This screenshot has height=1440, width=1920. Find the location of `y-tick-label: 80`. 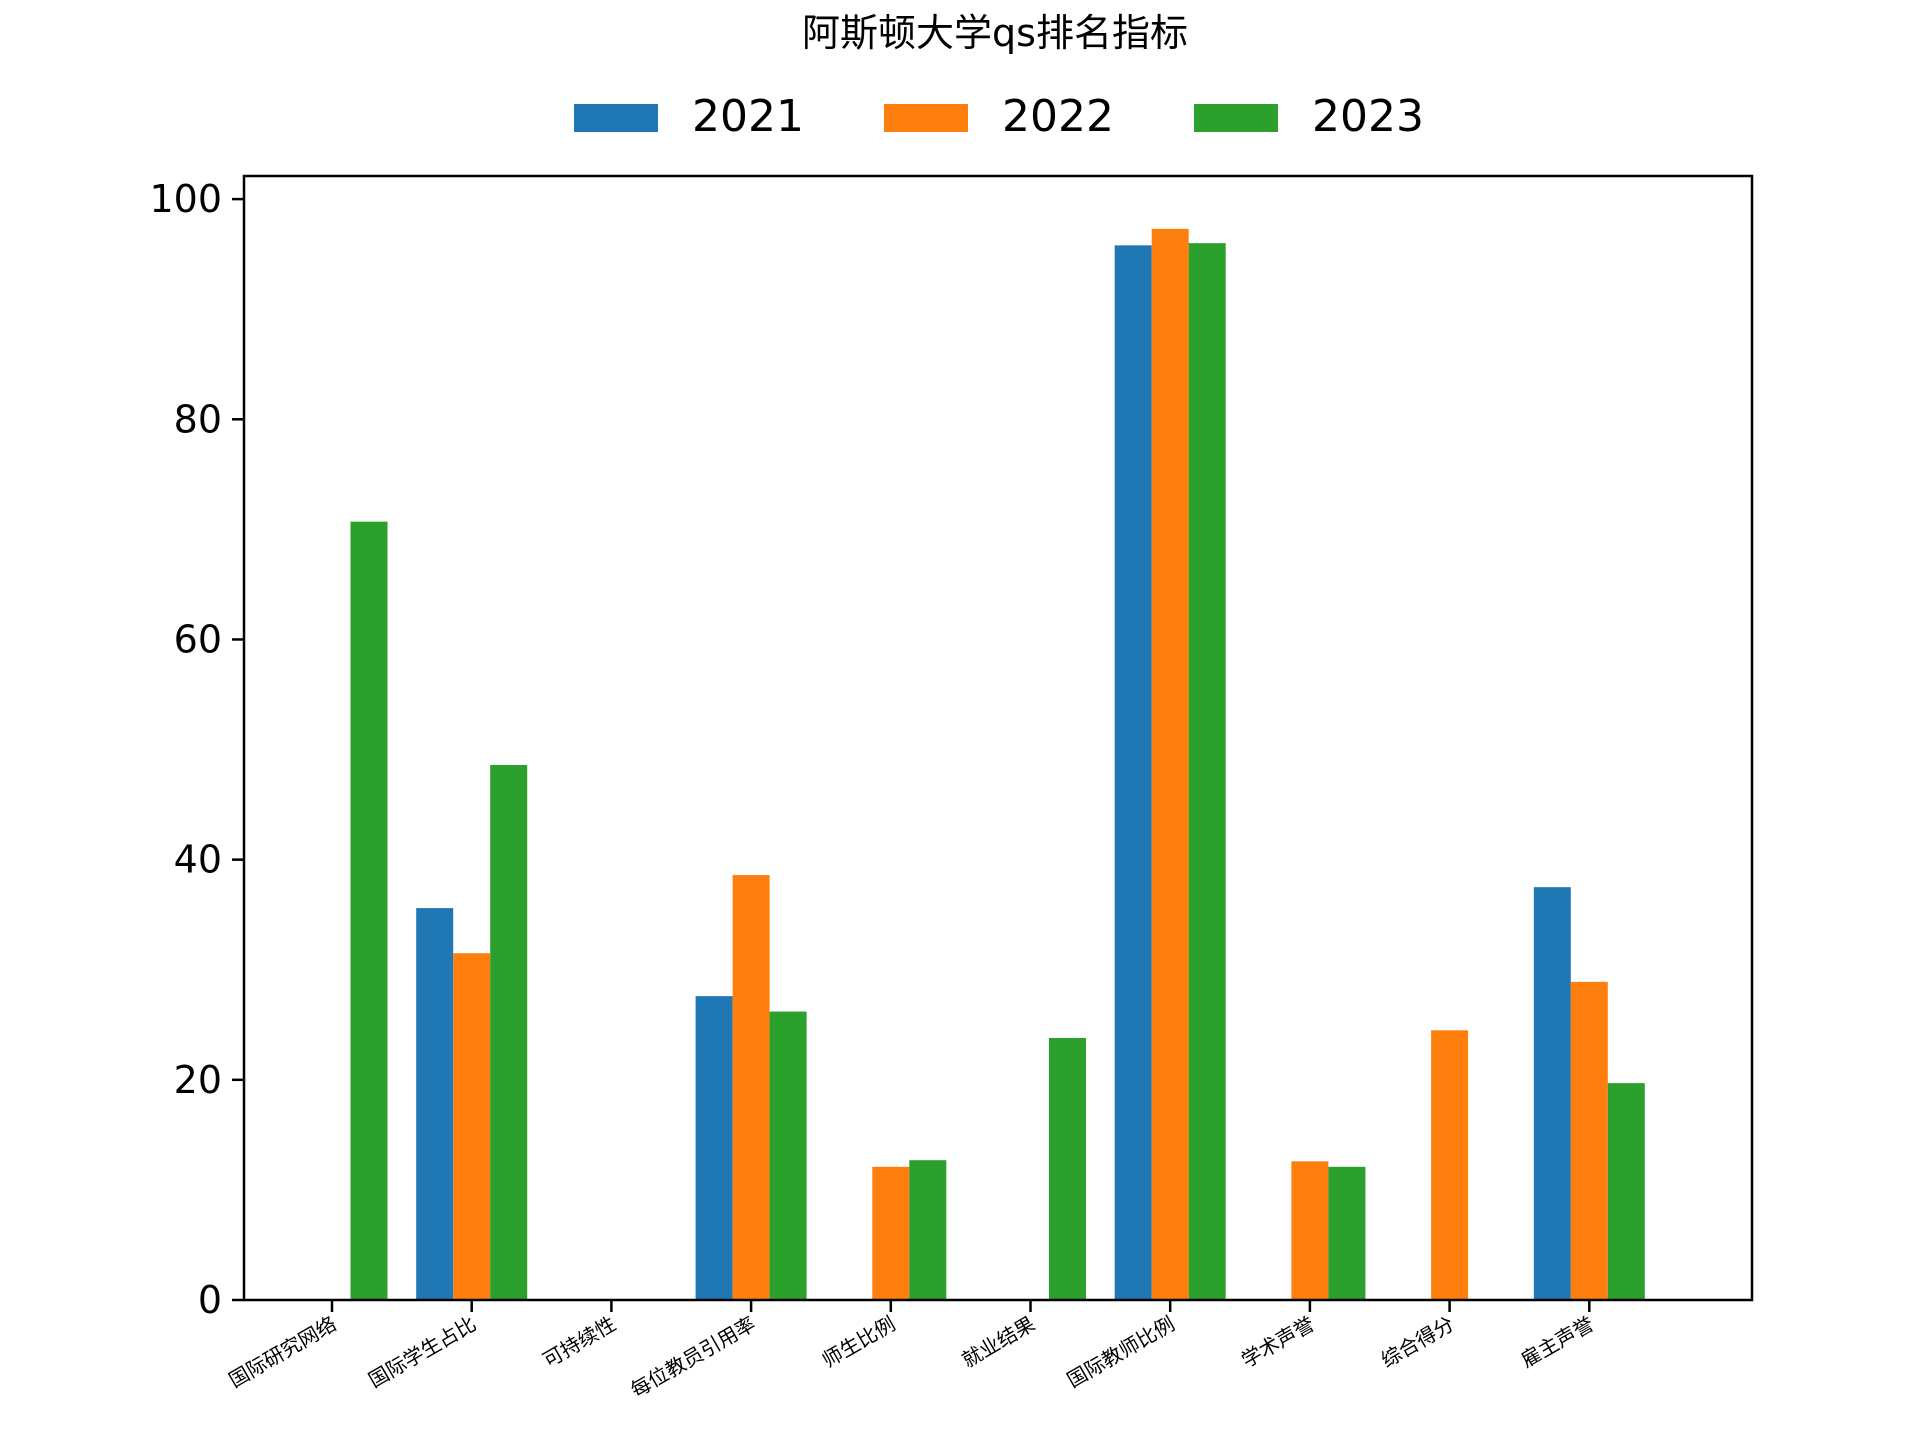

y-tick-label: 80 is located at coordinates (198, 419).